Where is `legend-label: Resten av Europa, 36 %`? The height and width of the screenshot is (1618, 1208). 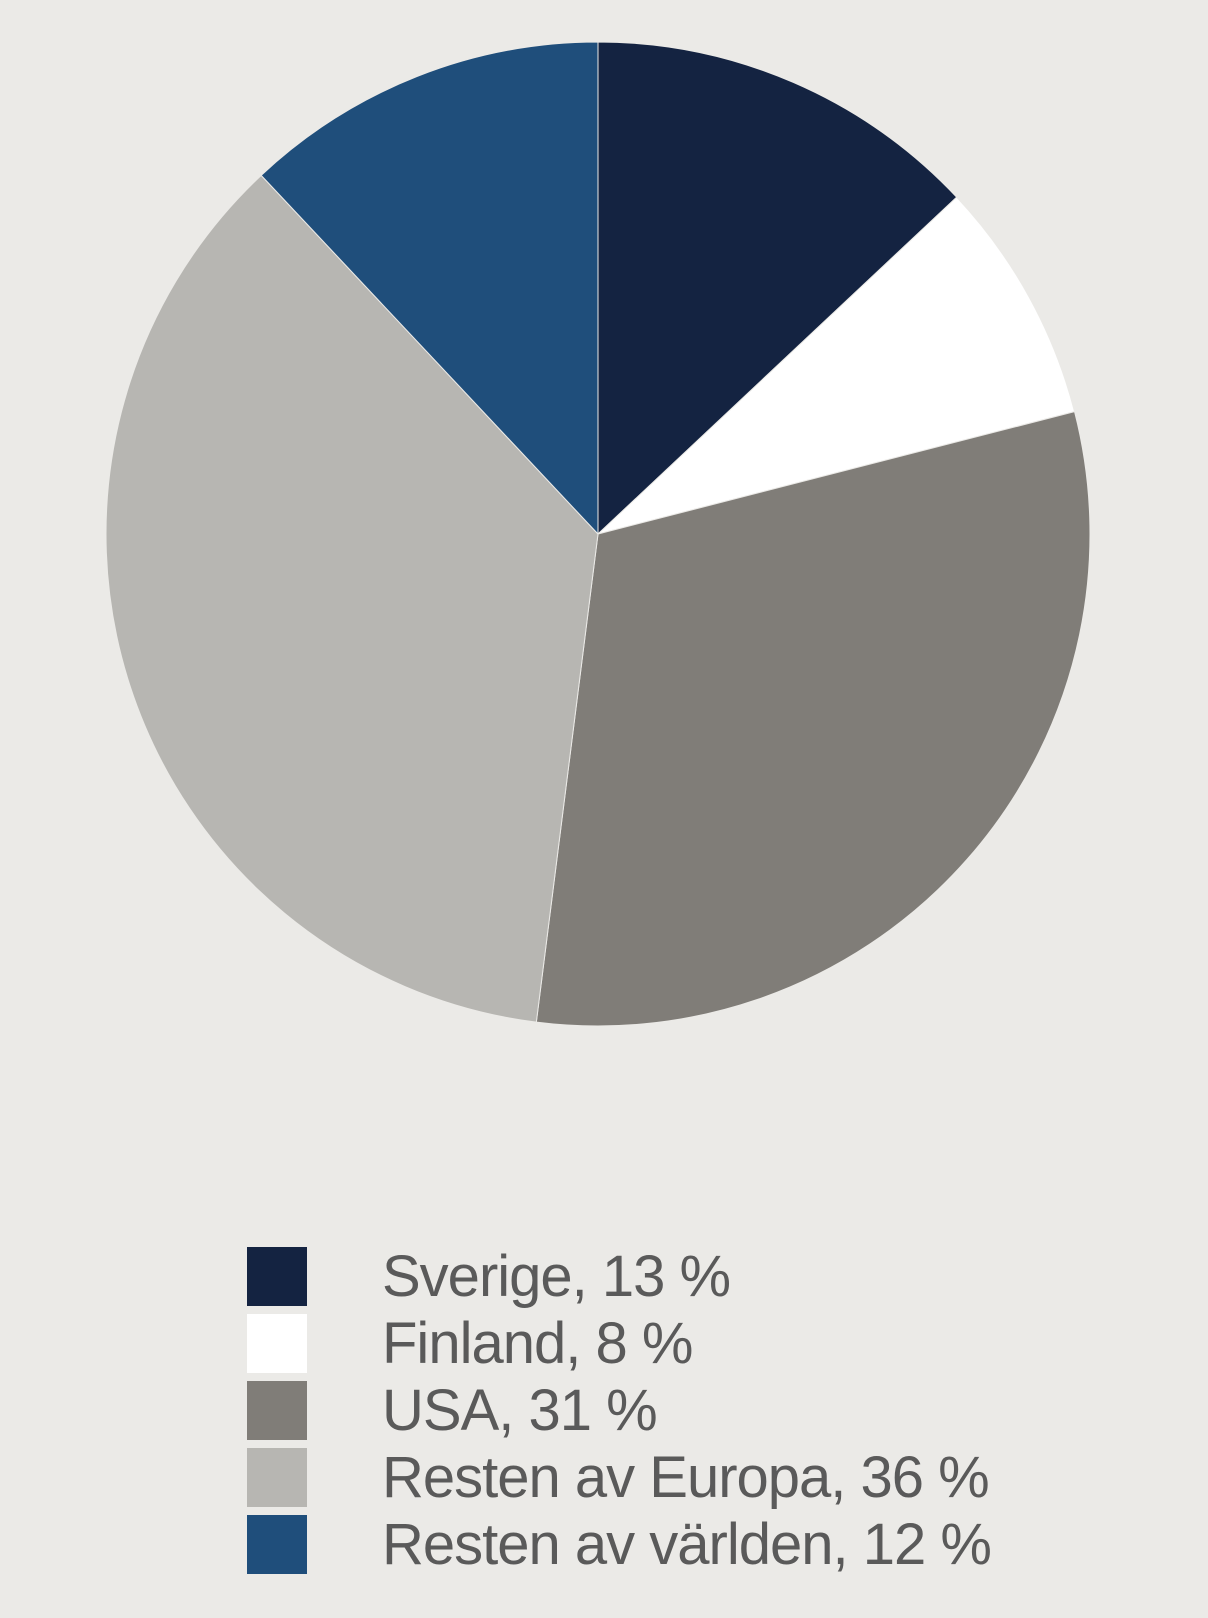 legend-label: Resten av Europa, 36 % is located at coordinates (686, 1477).